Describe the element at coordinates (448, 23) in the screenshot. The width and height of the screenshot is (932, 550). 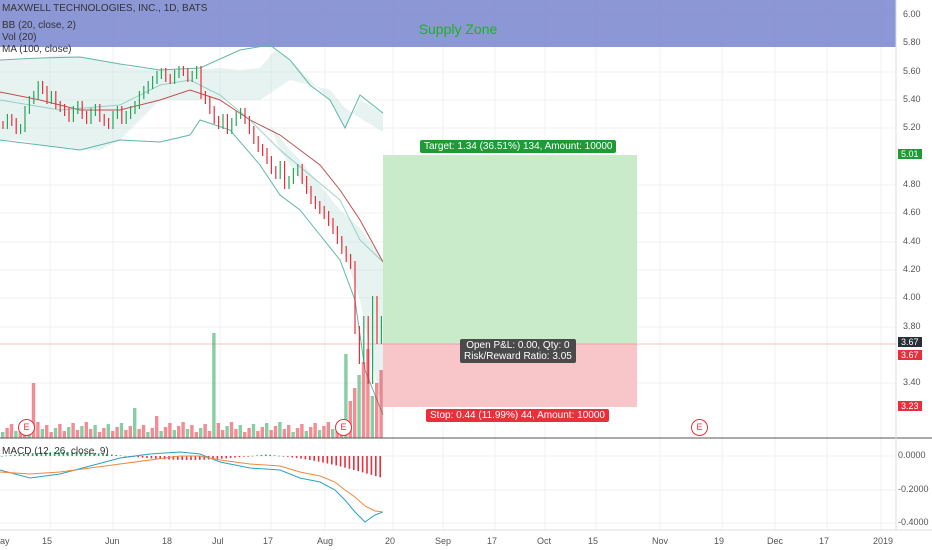
I see `supply-zone` at that location.